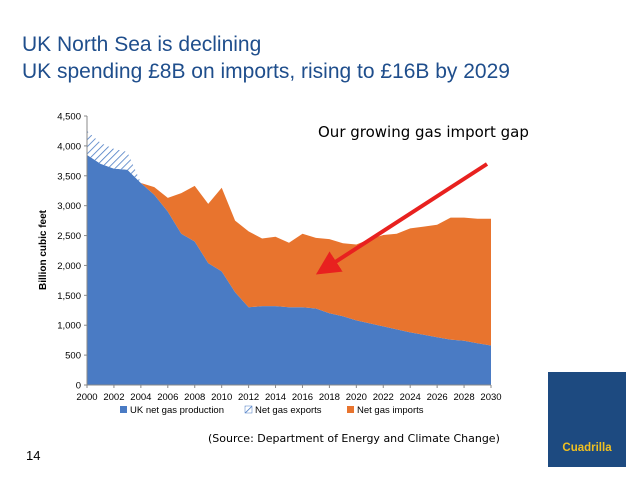 The image size is (638, 479). What do you see at coordinates (410, 397) in the screenshot?
I see `x-tick-label: 2024` at bounding box center [410, 397].